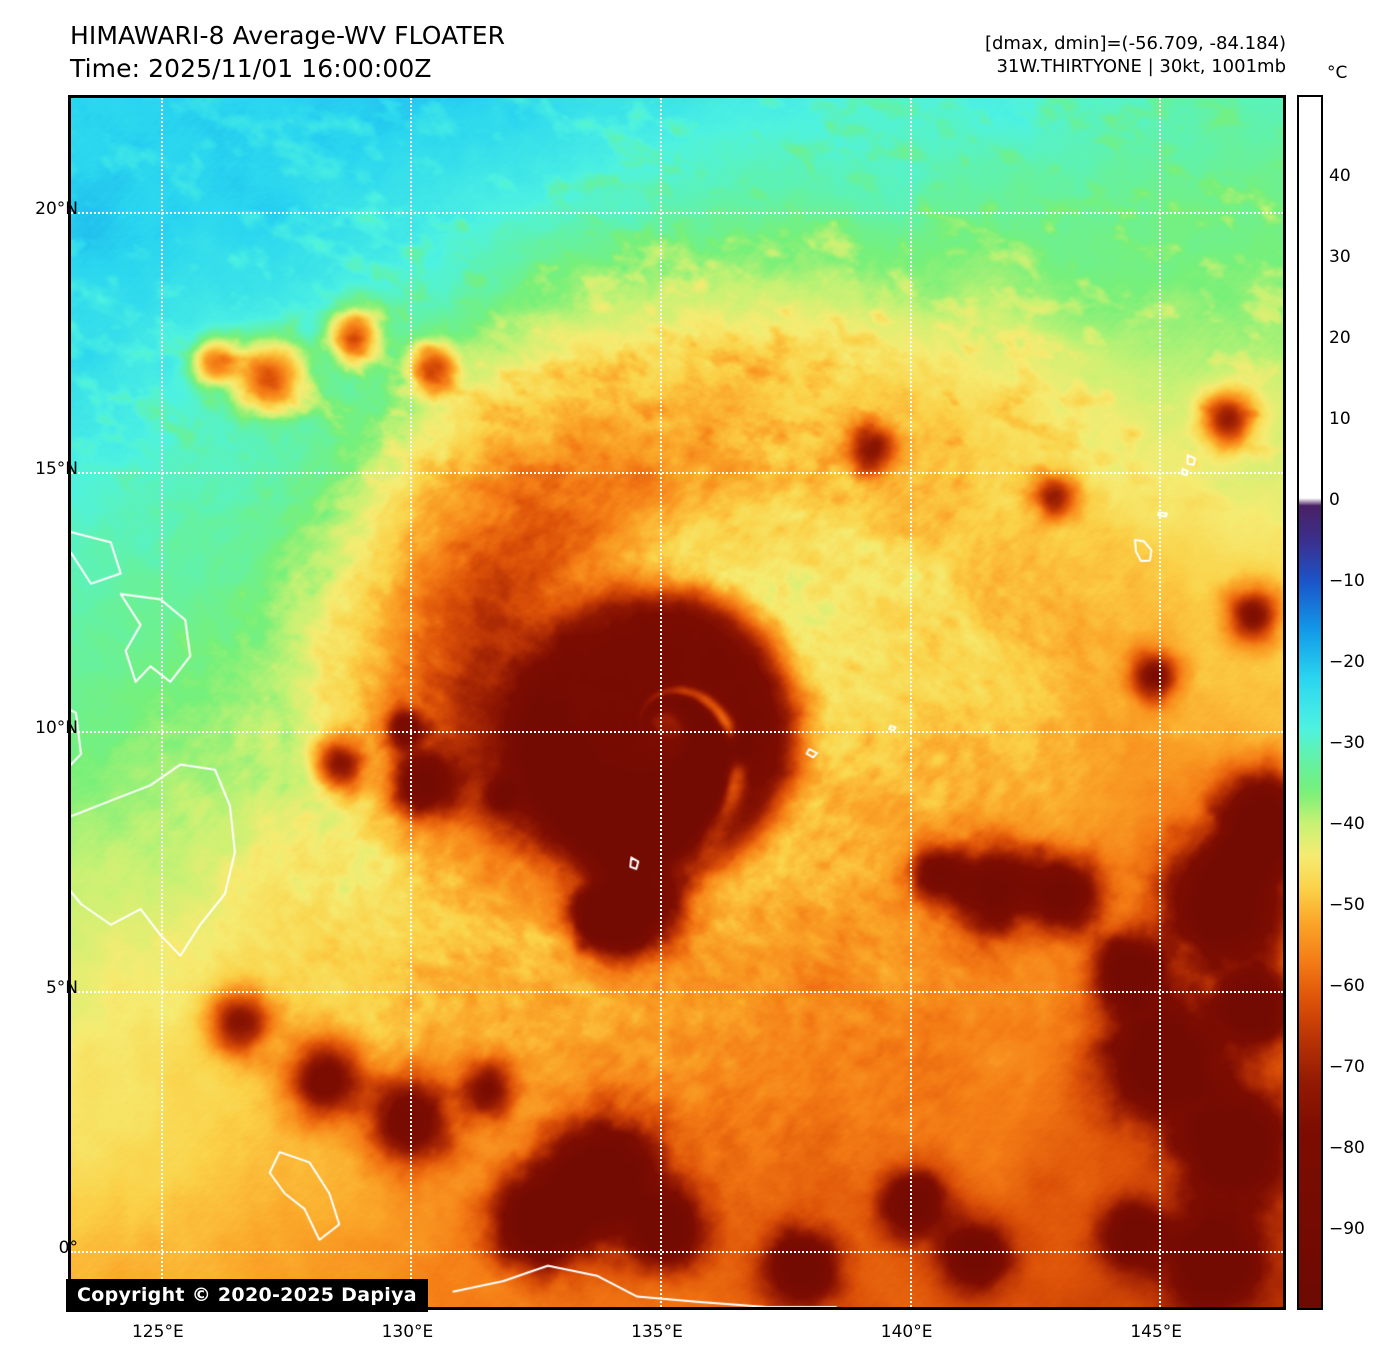 This screenshot has width=1390, height=1359. Describe the element at coordinates (1340, 257) in the screenshot. I see `colorbar-tick-30: 30` at that location.